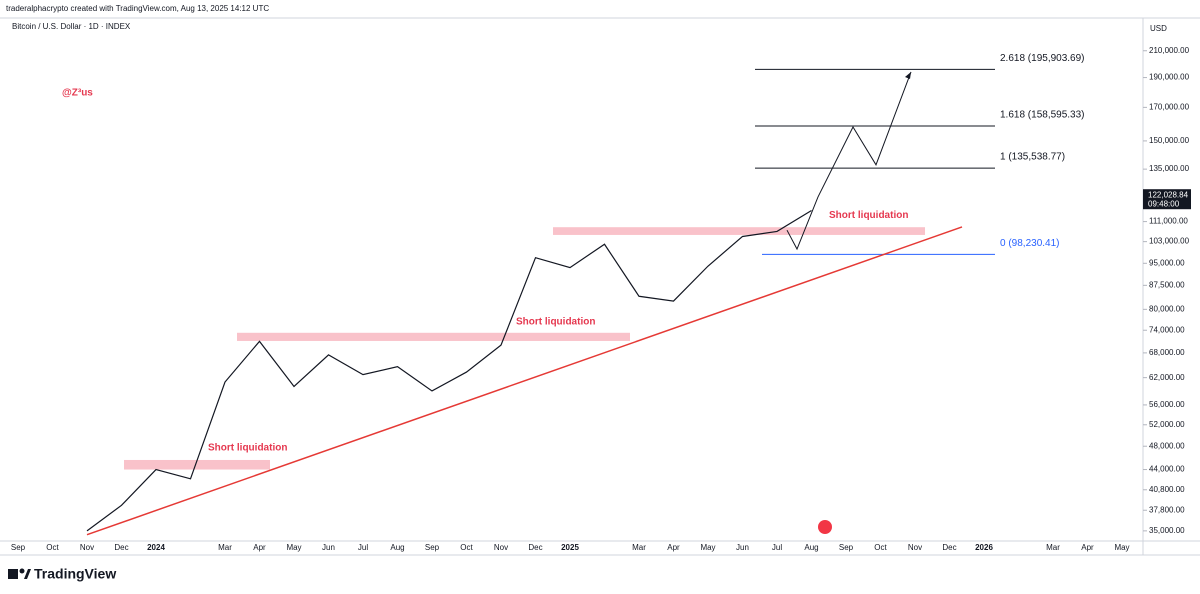 This screenshot has width=1200, height=594. What do you see at coordinates (1169, 106) in the screenshot?
I see `y-tick-label: 170,000.00` at bounding box center [1169, 106].